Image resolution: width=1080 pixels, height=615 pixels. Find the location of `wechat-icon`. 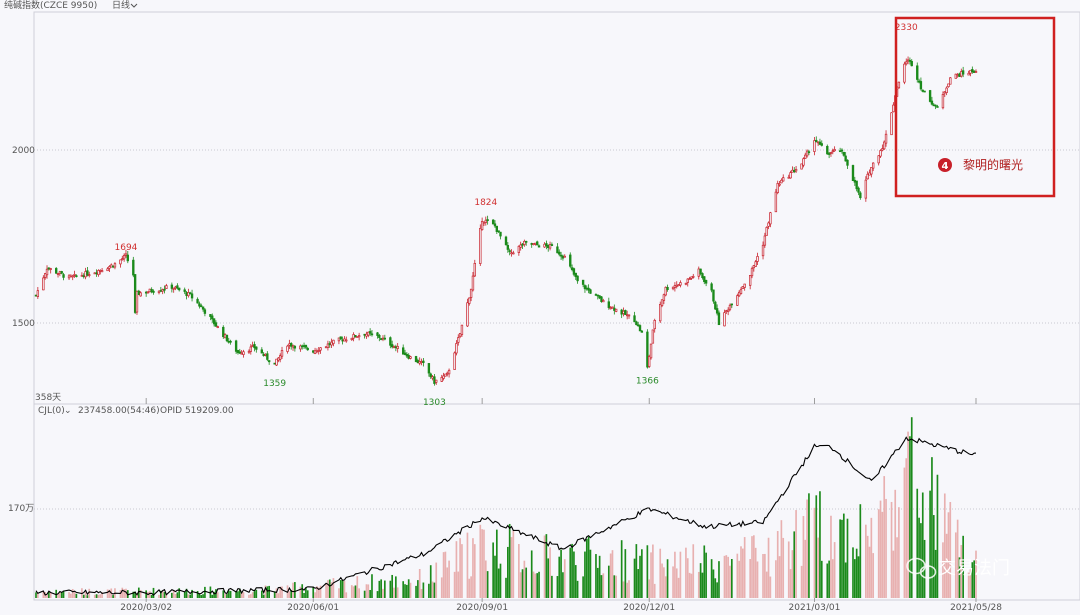

wechat-icon is located at coordinates (921, 568).